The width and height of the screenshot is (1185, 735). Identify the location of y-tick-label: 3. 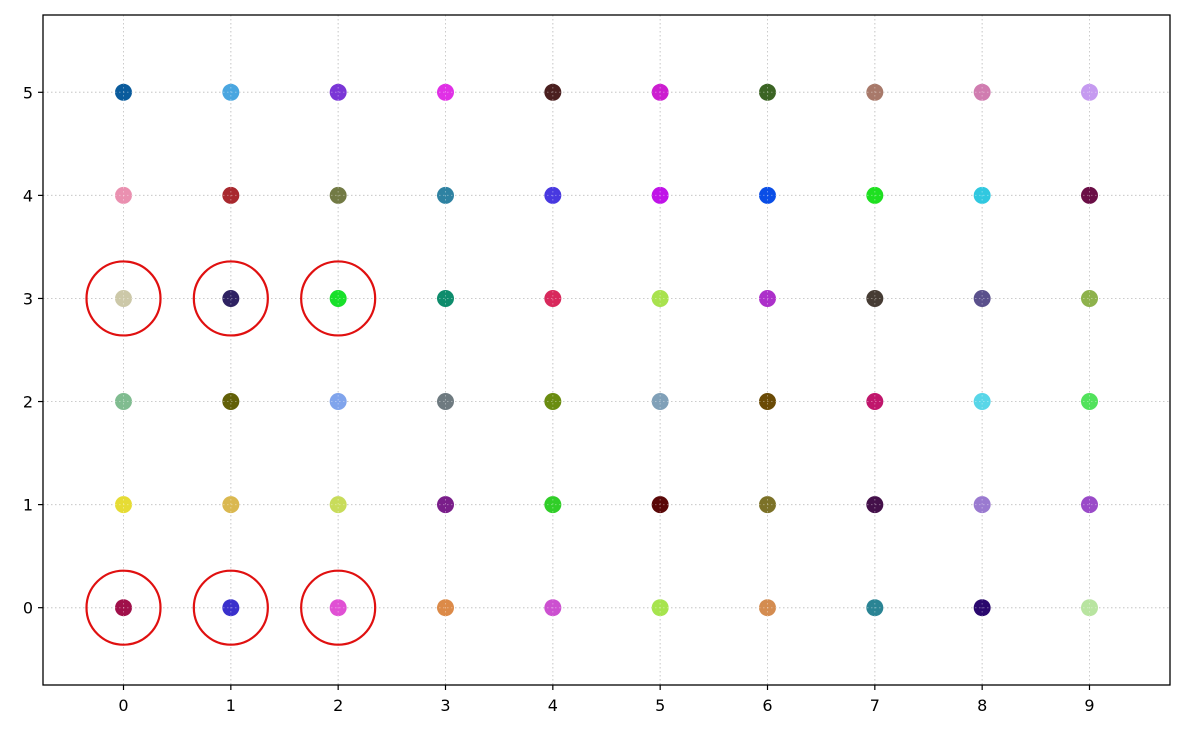
(28, 298).